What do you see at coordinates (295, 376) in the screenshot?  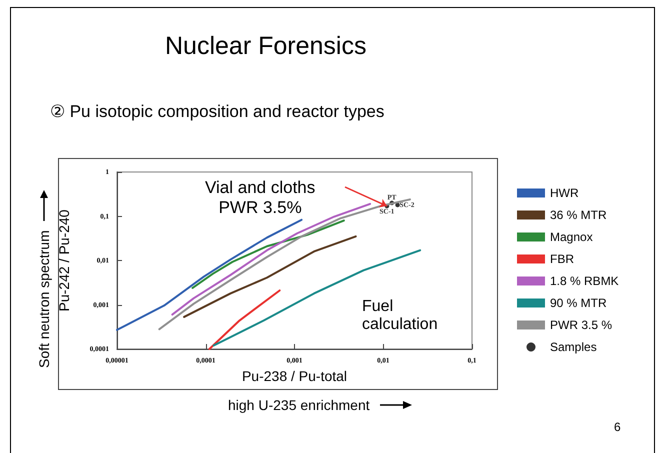 I see `x-axis-title: Pu-238 / Pu-total` at bounding box center [295, 376].